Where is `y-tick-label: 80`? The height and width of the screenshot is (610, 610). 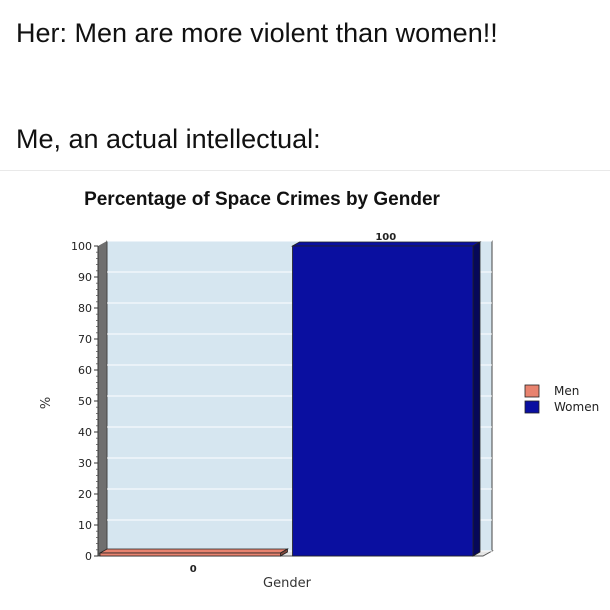 y-tick-label: 80 is located at coordinates (85, 308).